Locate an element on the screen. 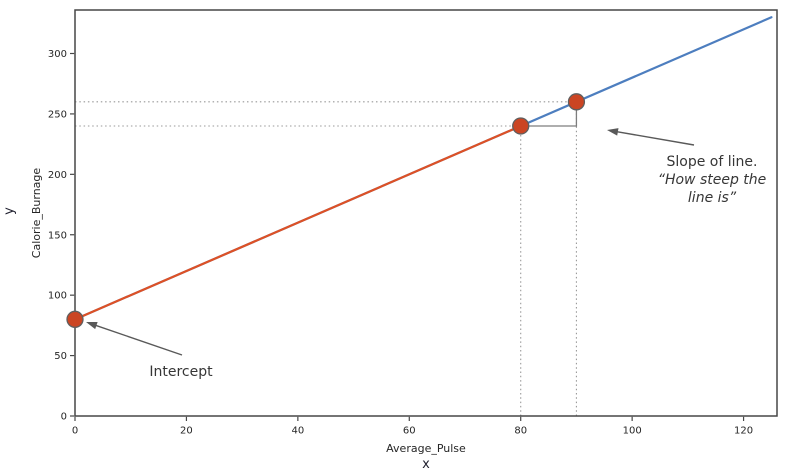  slope-arrow-head is located at coordinates (613, 132).